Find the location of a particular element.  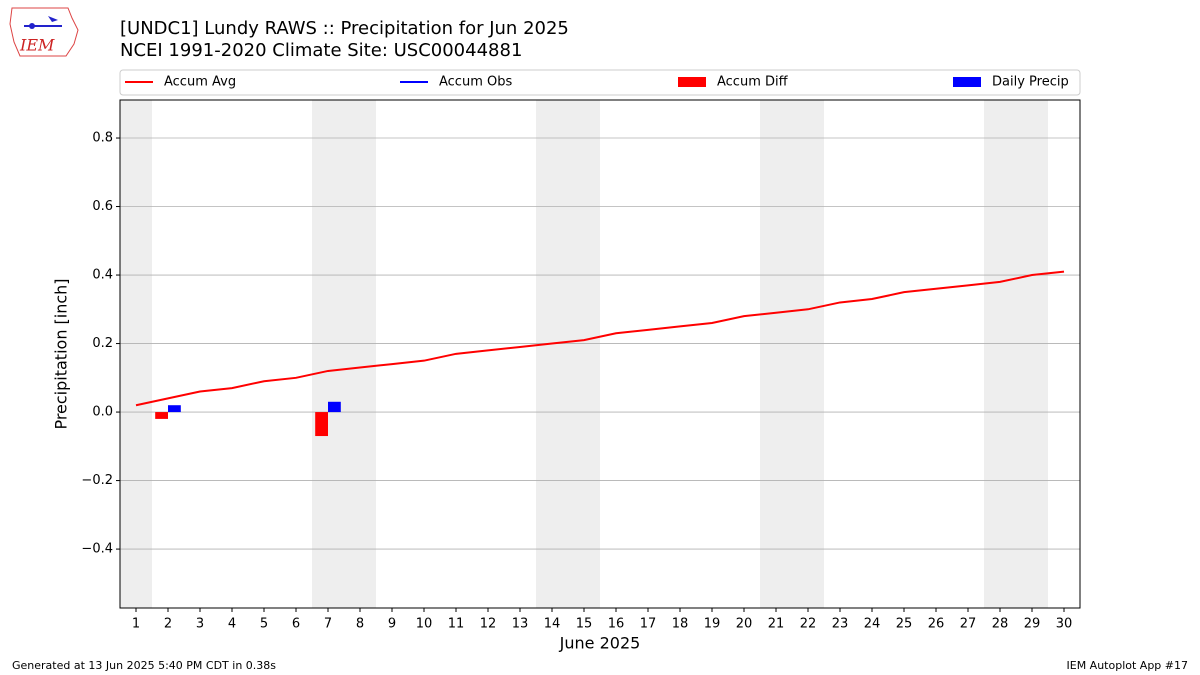

y-tick-label: 0.2 is located at coordinates (102, 343).